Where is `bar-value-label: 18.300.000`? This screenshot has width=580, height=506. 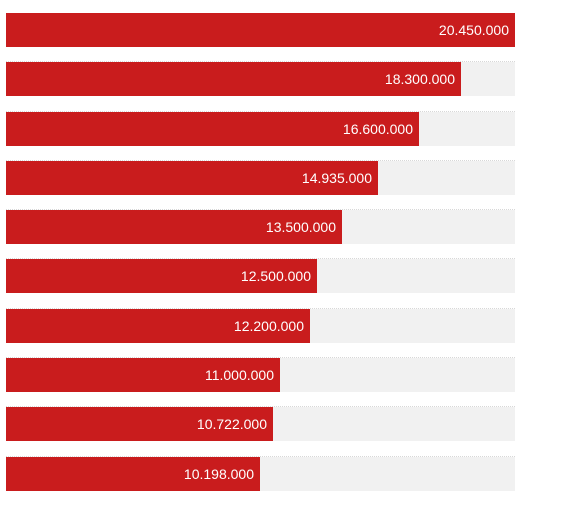
bar-value-label: 18.300.000 is located at coordinates (419, 79).